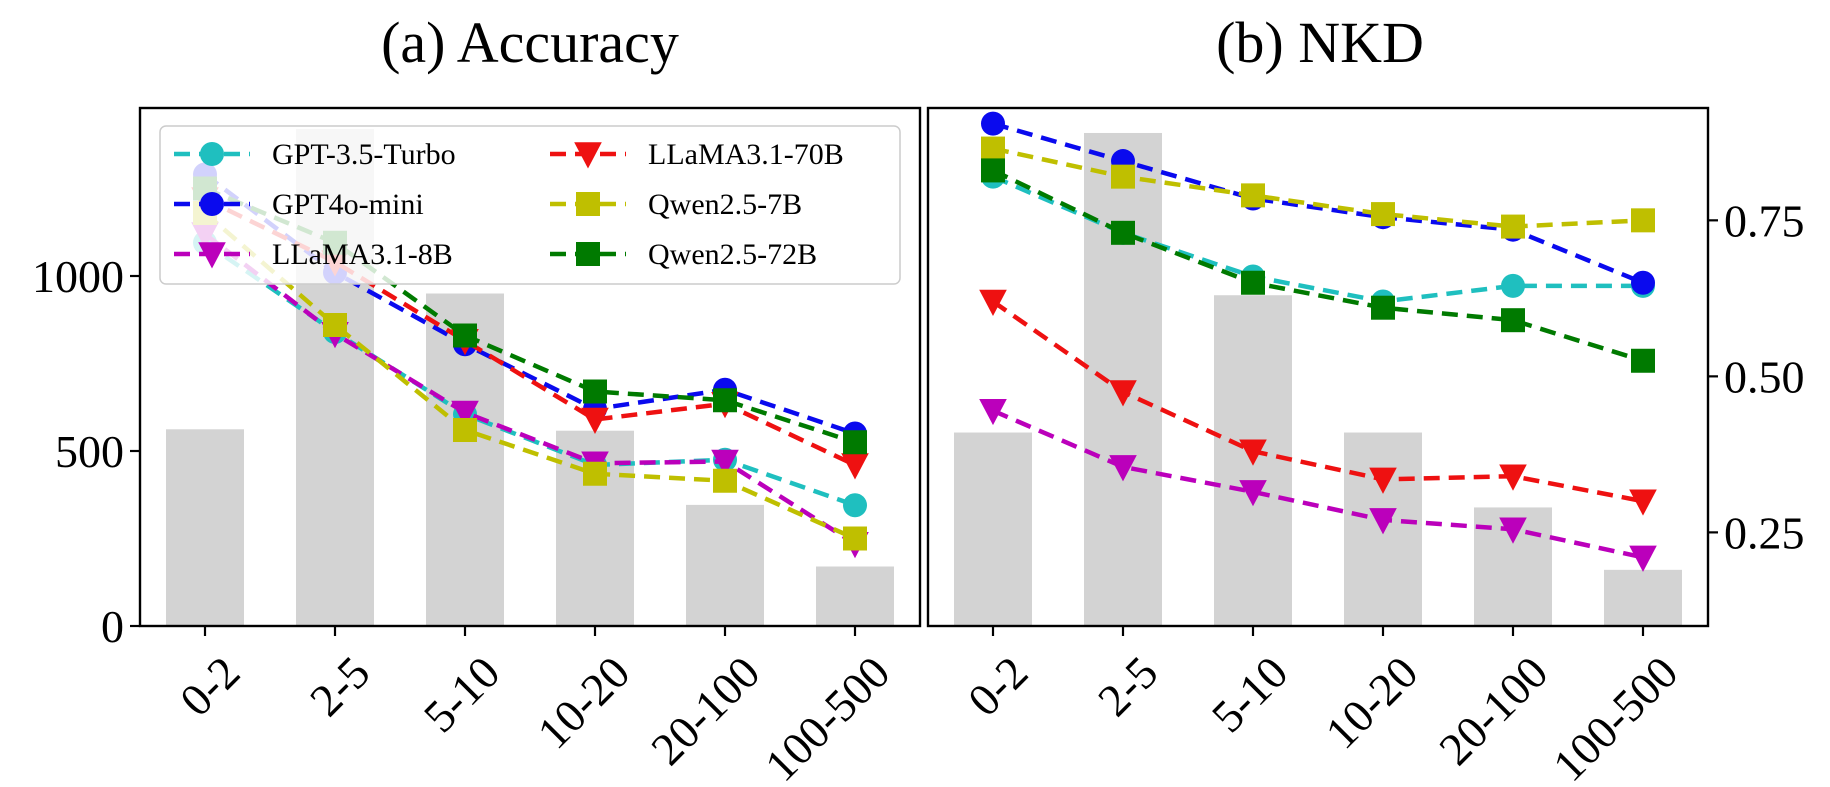  What do you see at coordinates (362, 254) in the screenshot?
I see `legend-label: LLaMA3.1-8B` at bounding box center [362, 254].